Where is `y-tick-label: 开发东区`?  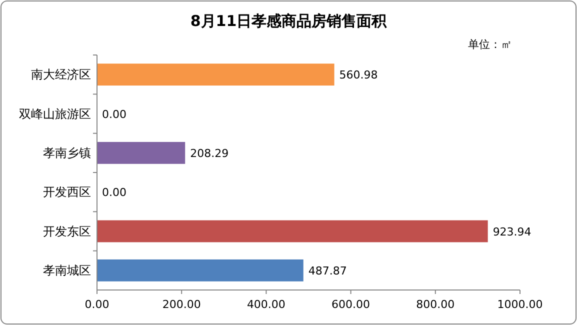
y-tick-label: 开发东区 is located at coordinates (67, 231).